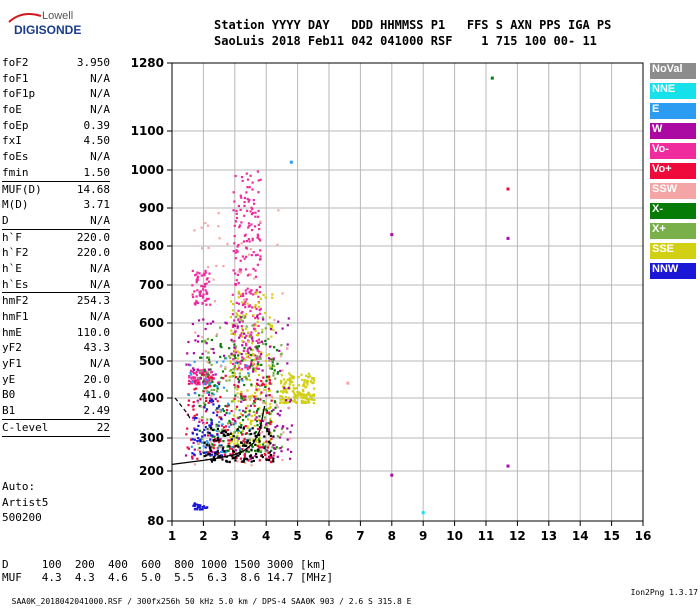  Describe the element at coordinates (93, 253) in the screenshot. I see `param-value: 220.0` at that location.